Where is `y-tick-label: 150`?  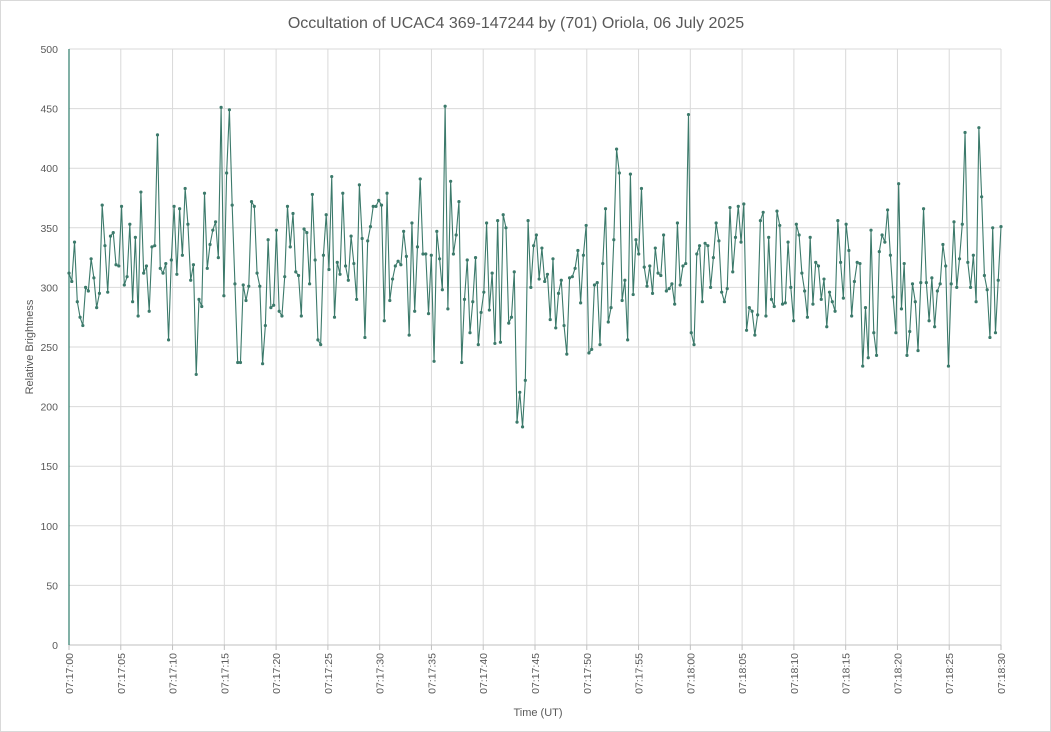
y-tick-label: 150 is located at coordinates (49, 467).